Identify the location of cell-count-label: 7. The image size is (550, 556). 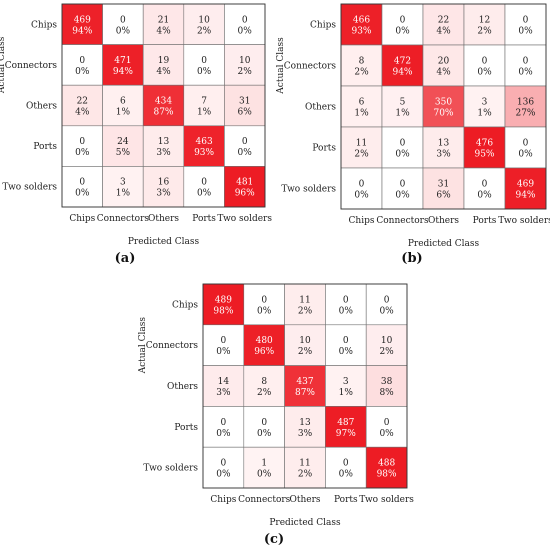
(204, 102).